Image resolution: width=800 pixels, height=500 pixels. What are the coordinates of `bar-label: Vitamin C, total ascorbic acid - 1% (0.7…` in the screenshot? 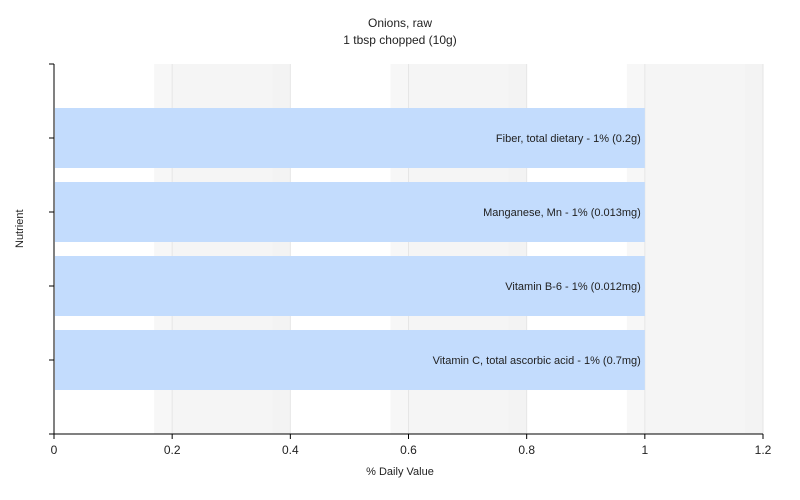 It's located at (537, 361).